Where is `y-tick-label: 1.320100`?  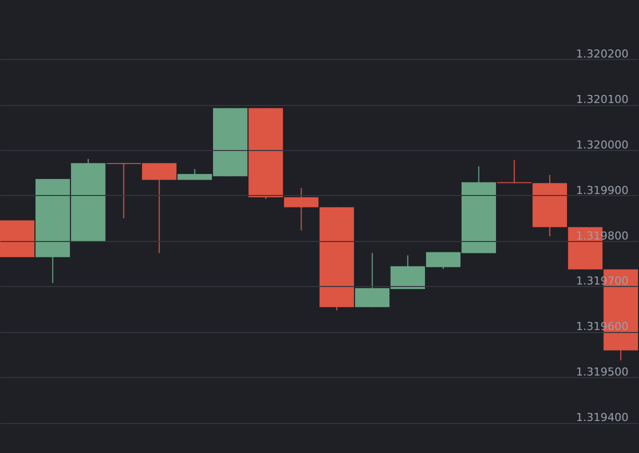 y-tick-label: 1.320100 is located at coordinates (602, 99).